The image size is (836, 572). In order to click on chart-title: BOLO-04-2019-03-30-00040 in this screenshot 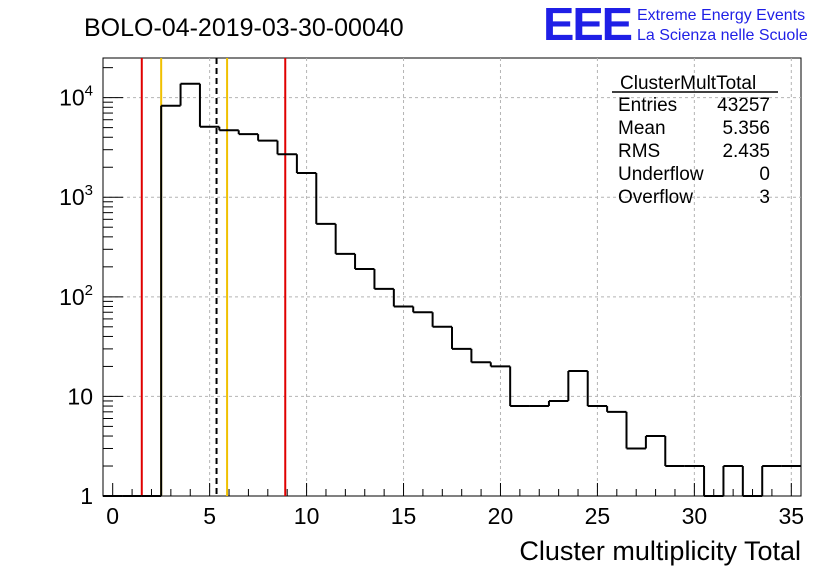, I will do `click(244, 28)`.